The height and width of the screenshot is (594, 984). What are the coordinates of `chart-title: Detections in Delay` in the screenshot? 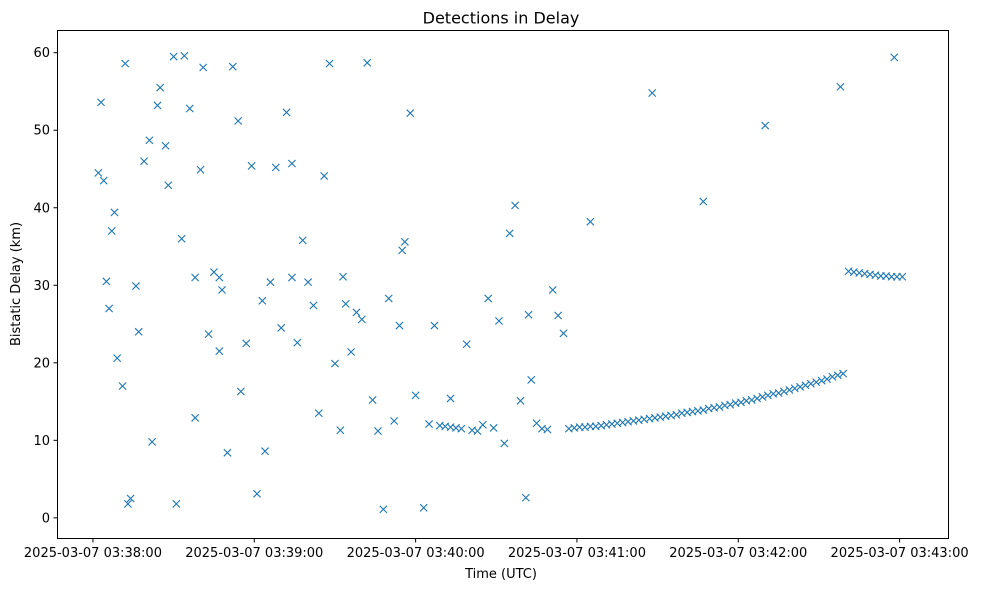 It's located at (501, 18).